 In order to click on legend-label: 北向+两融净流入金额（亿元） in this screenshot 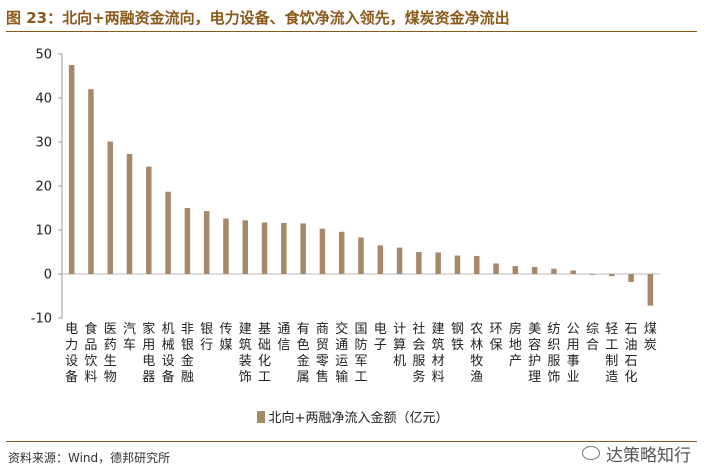, I will do `click(358, 418)`.